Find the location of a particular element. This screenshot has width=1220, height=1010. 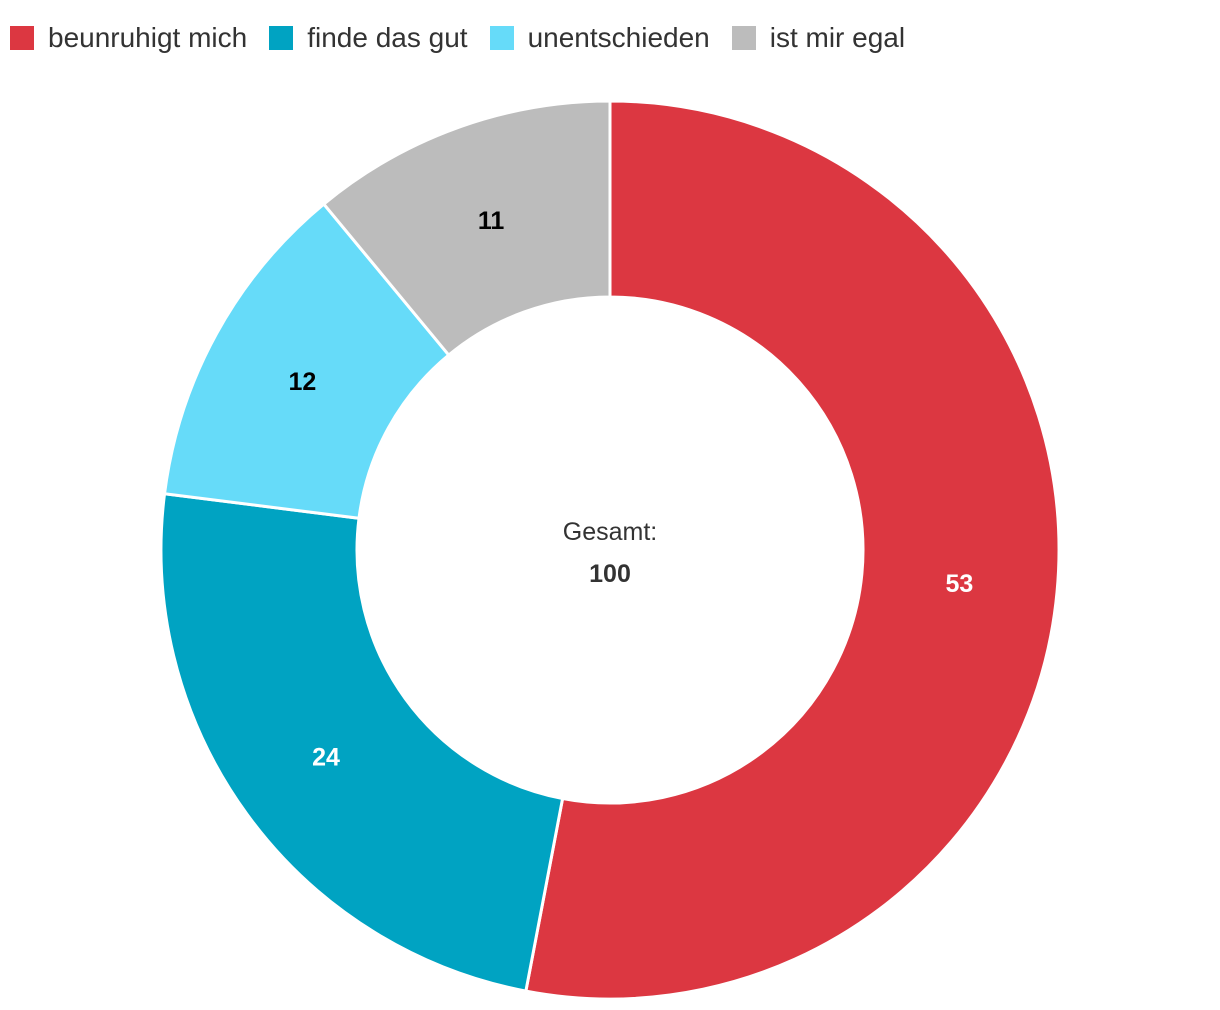

legend-item-beunruhigt-mich: beunruhigt mich is located at coordinates (128, 38).